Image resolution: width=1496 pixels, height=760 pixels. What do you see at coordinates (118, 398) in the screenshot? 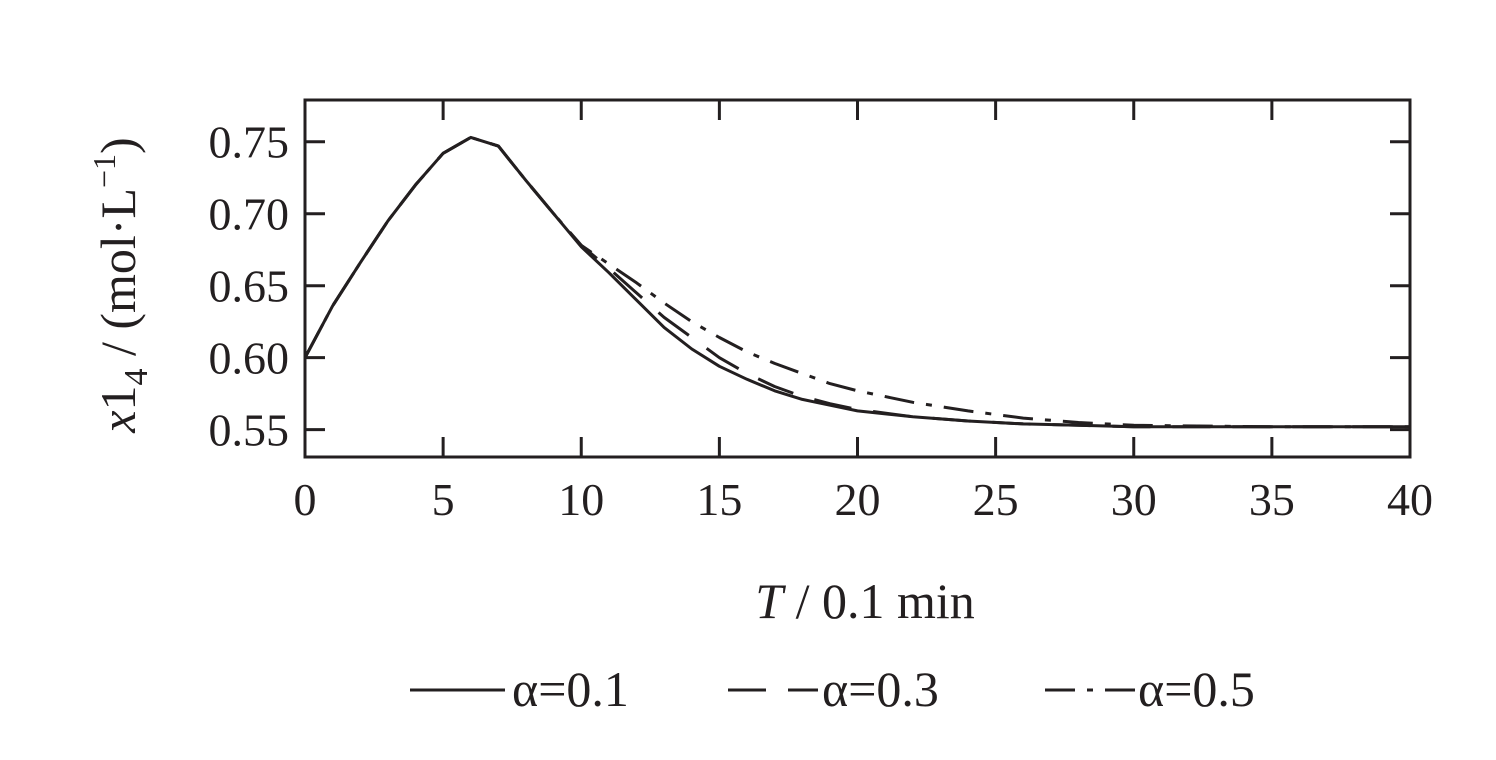
I see `y-label-num: 1` at bounding box center [118, 398].